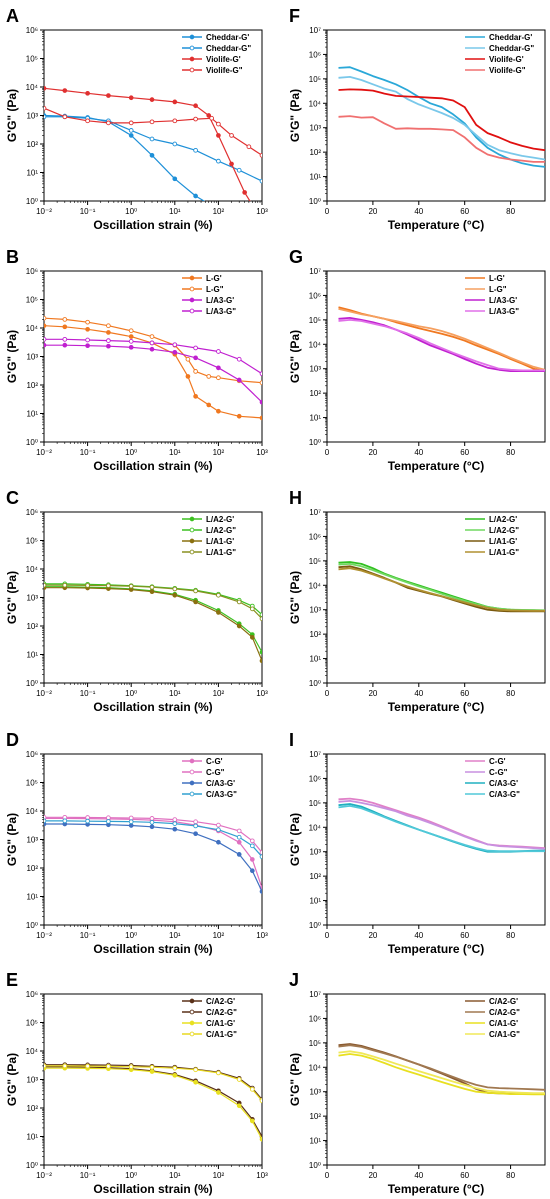  Describe the element at coordinates (215, 772) in the screenshot. I see `legend-label: C-G"` at that location.